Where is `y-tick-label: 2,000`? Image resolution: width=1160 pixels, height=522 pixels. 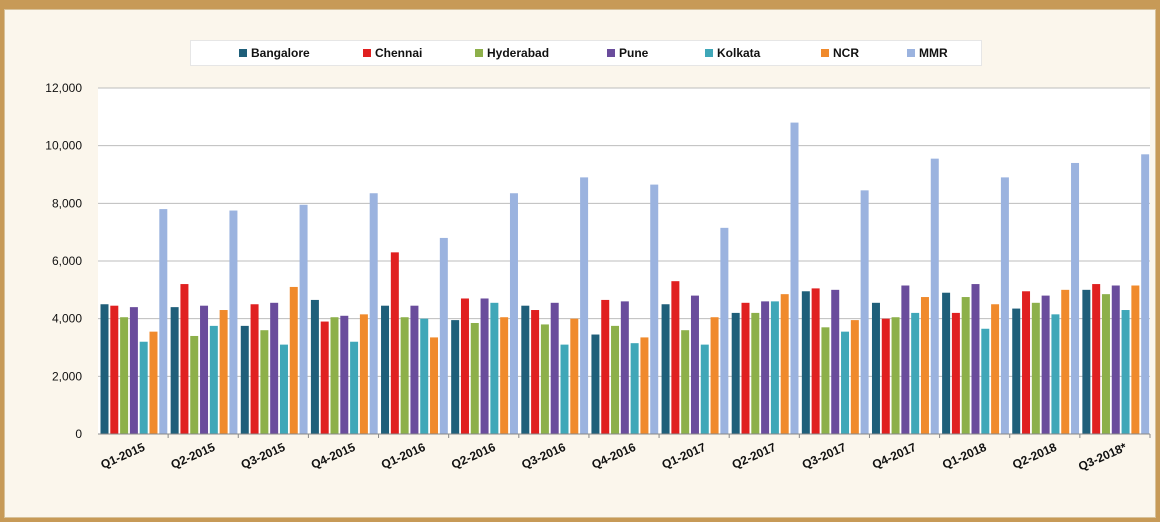 y-tick-label: 2,000 is located at coordinates (67, 376).